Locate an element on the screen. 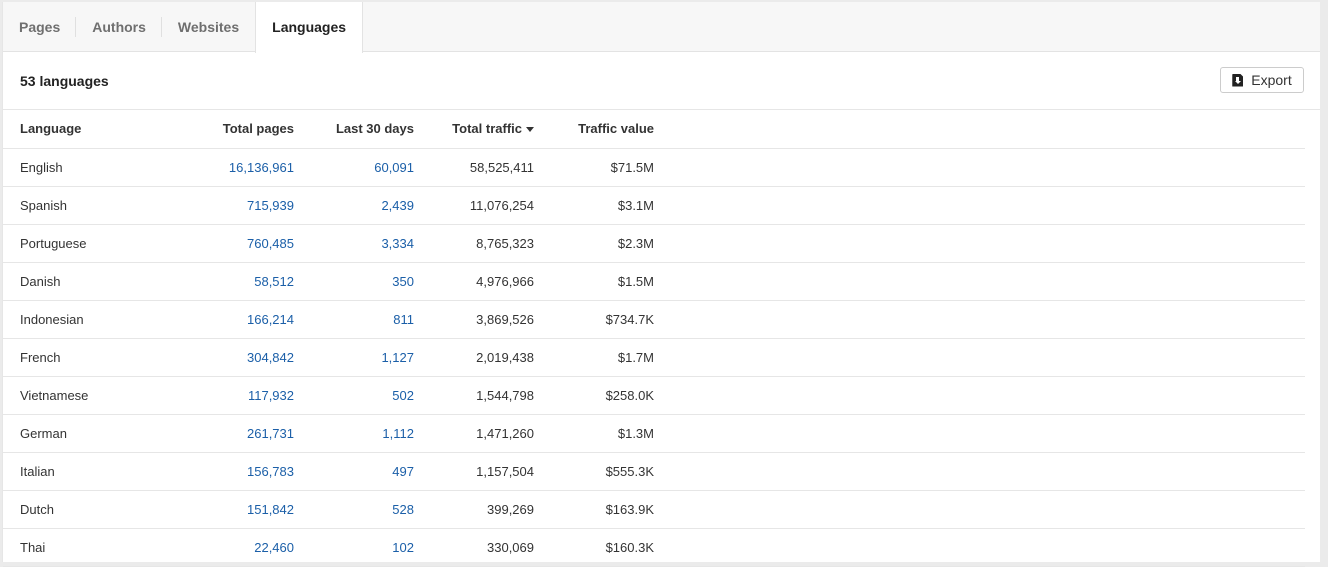 This screenshot has height=567, width=1328. cell-total-traffic: 58,525,411 is located at coordinates (474, 167).